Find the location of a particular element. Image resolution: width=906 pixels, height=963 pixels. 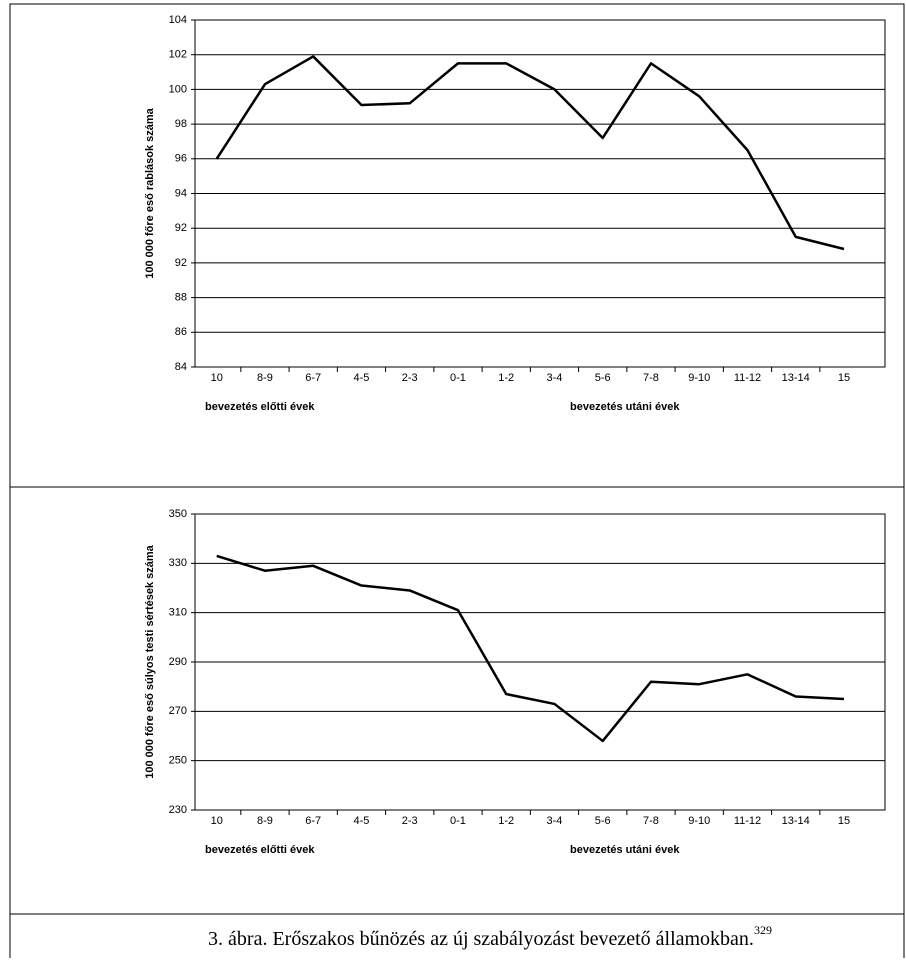

y-tick-label: 230 is located at coordinates (178, 810).